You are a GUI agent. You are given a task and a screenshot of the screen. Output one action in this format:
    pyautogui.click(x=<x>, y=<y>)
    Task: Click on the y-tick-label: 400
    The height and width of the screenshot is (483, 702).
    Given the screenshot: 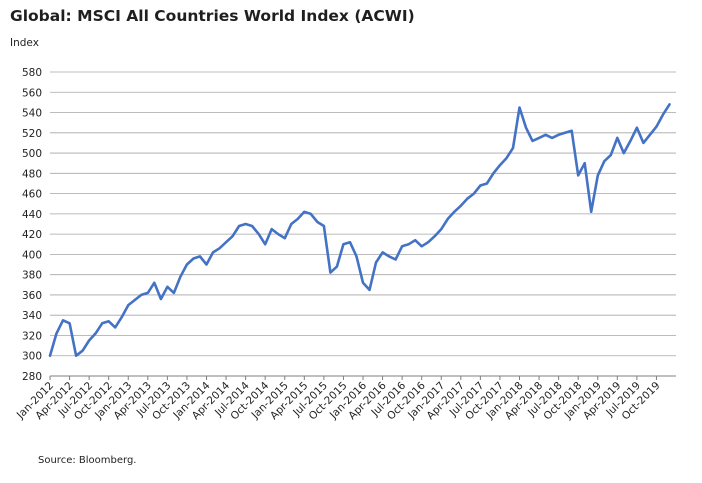 What is the action you would take?
    pyautogui.click(x=32, y=255)
    